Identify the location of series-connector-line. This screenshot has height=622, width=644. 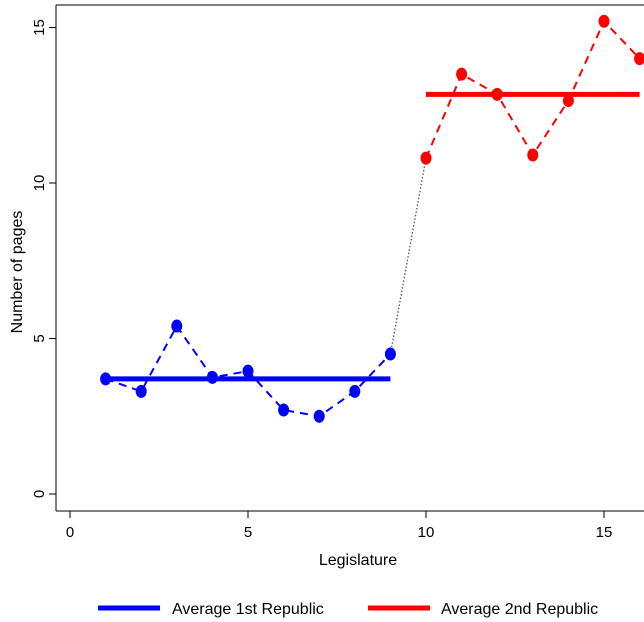
(408, 256).